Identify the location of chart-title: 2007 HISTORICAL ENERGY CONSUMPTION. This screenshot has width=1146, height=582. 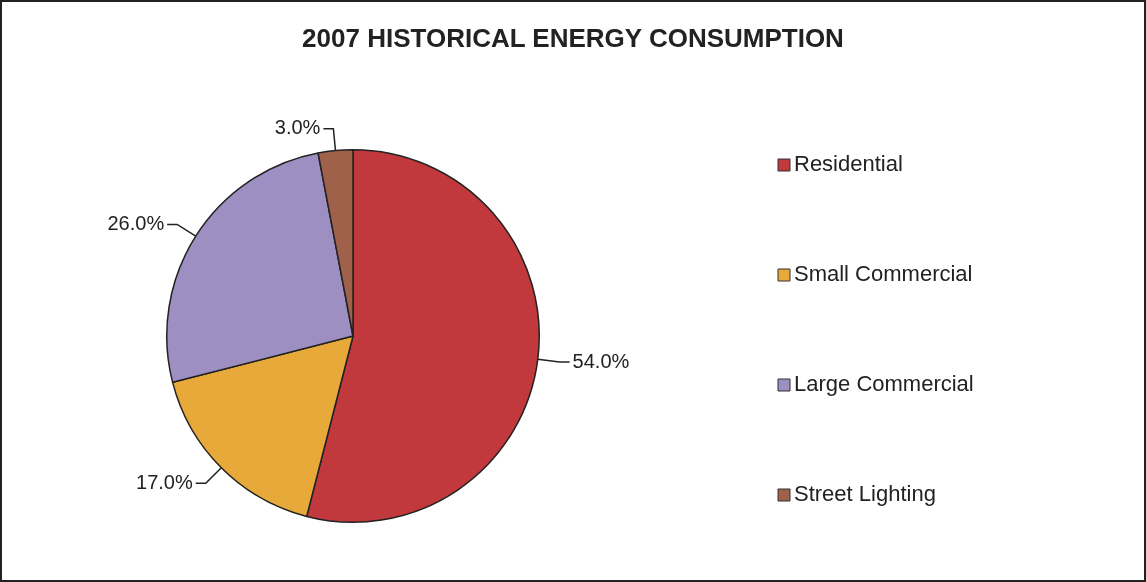
(573, 38).